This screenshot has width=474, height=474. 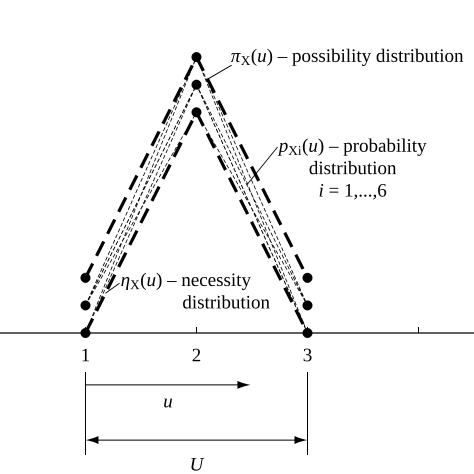 What do you see at coordinates (308, 355) in the screenshot?
I see `x-tick-label: 3` at bounding box center [308, 355].